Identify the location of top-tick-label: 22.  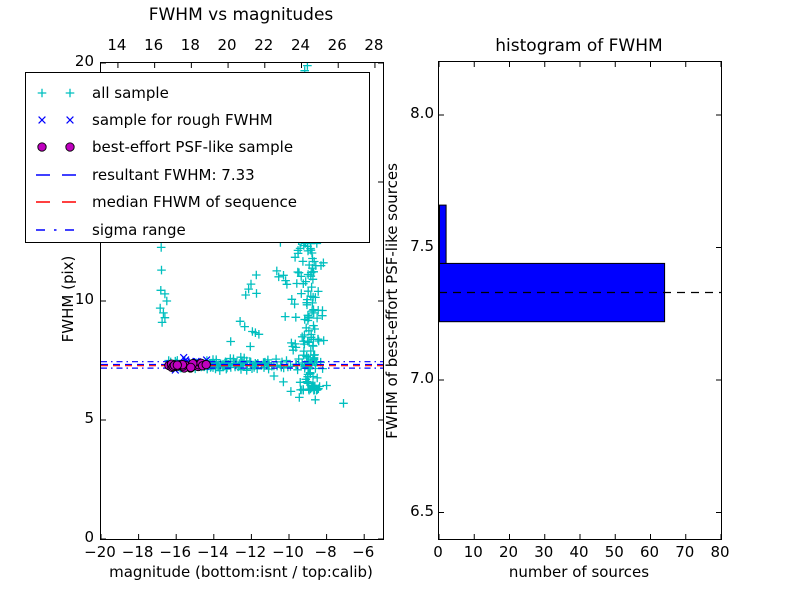
(264, 45).